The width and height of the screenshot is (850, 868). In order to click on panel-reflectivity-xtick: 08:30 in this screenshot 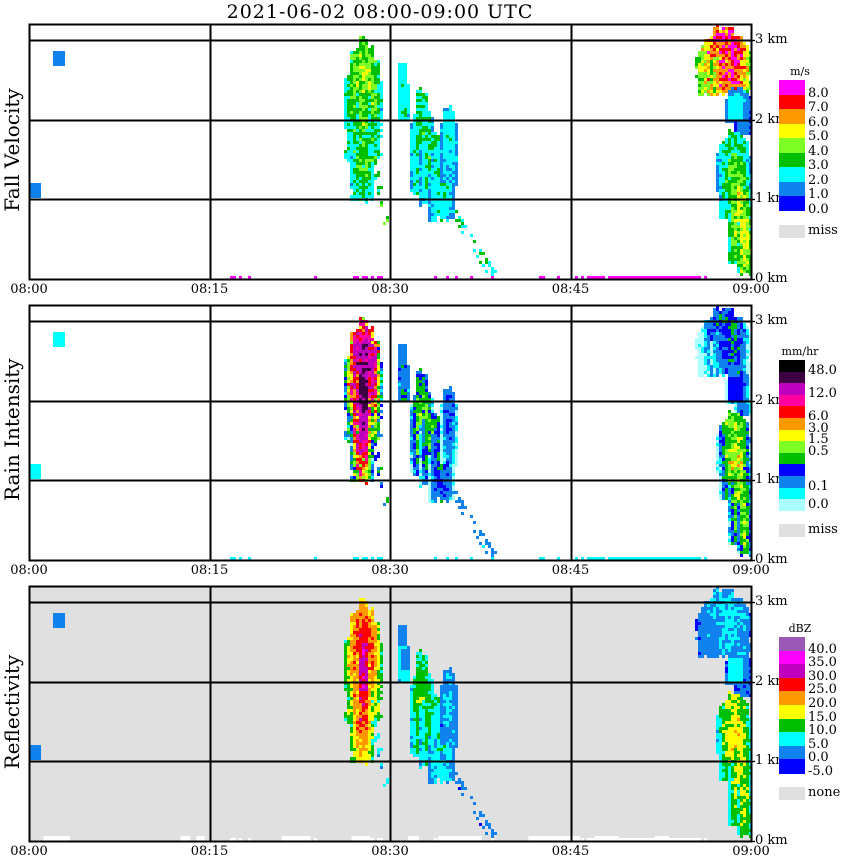, I will do `click(390, 851)`.